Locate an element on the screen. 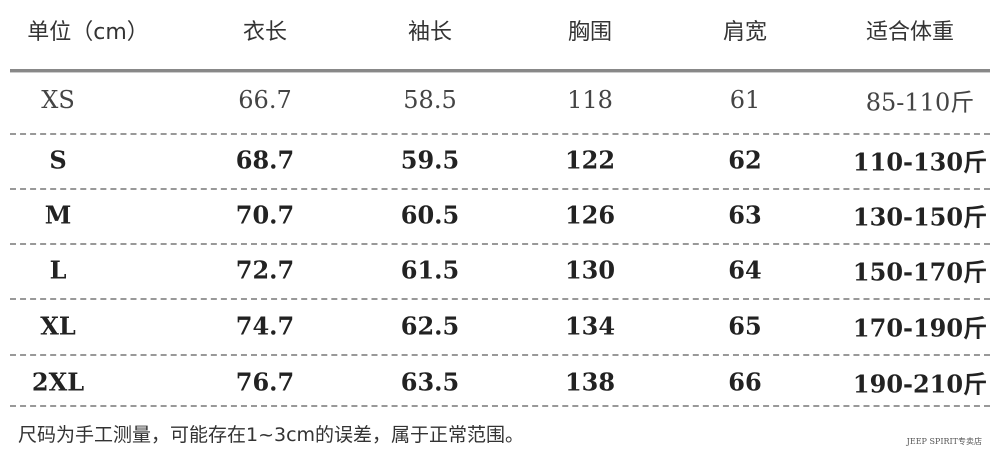  table-cell: XS is located at coordinates (58, 100).